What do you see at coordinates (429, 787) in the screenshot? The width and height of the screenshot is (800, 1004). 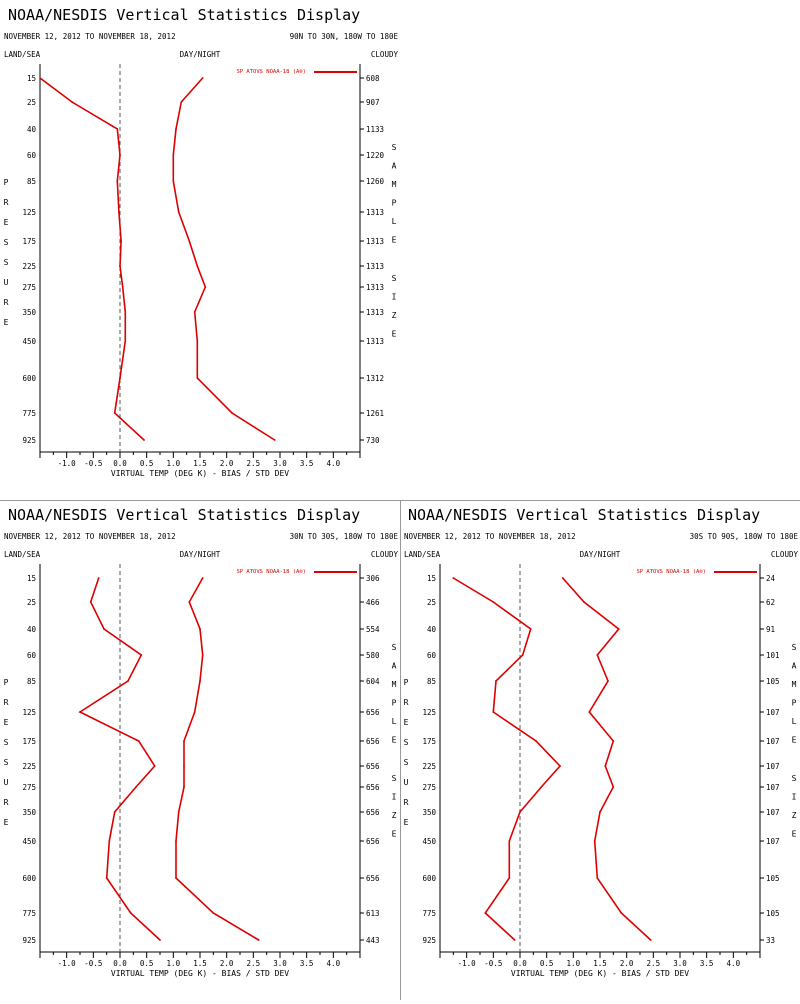 I see `pressure-tick-label: 275` at bounding box center [429, 787].